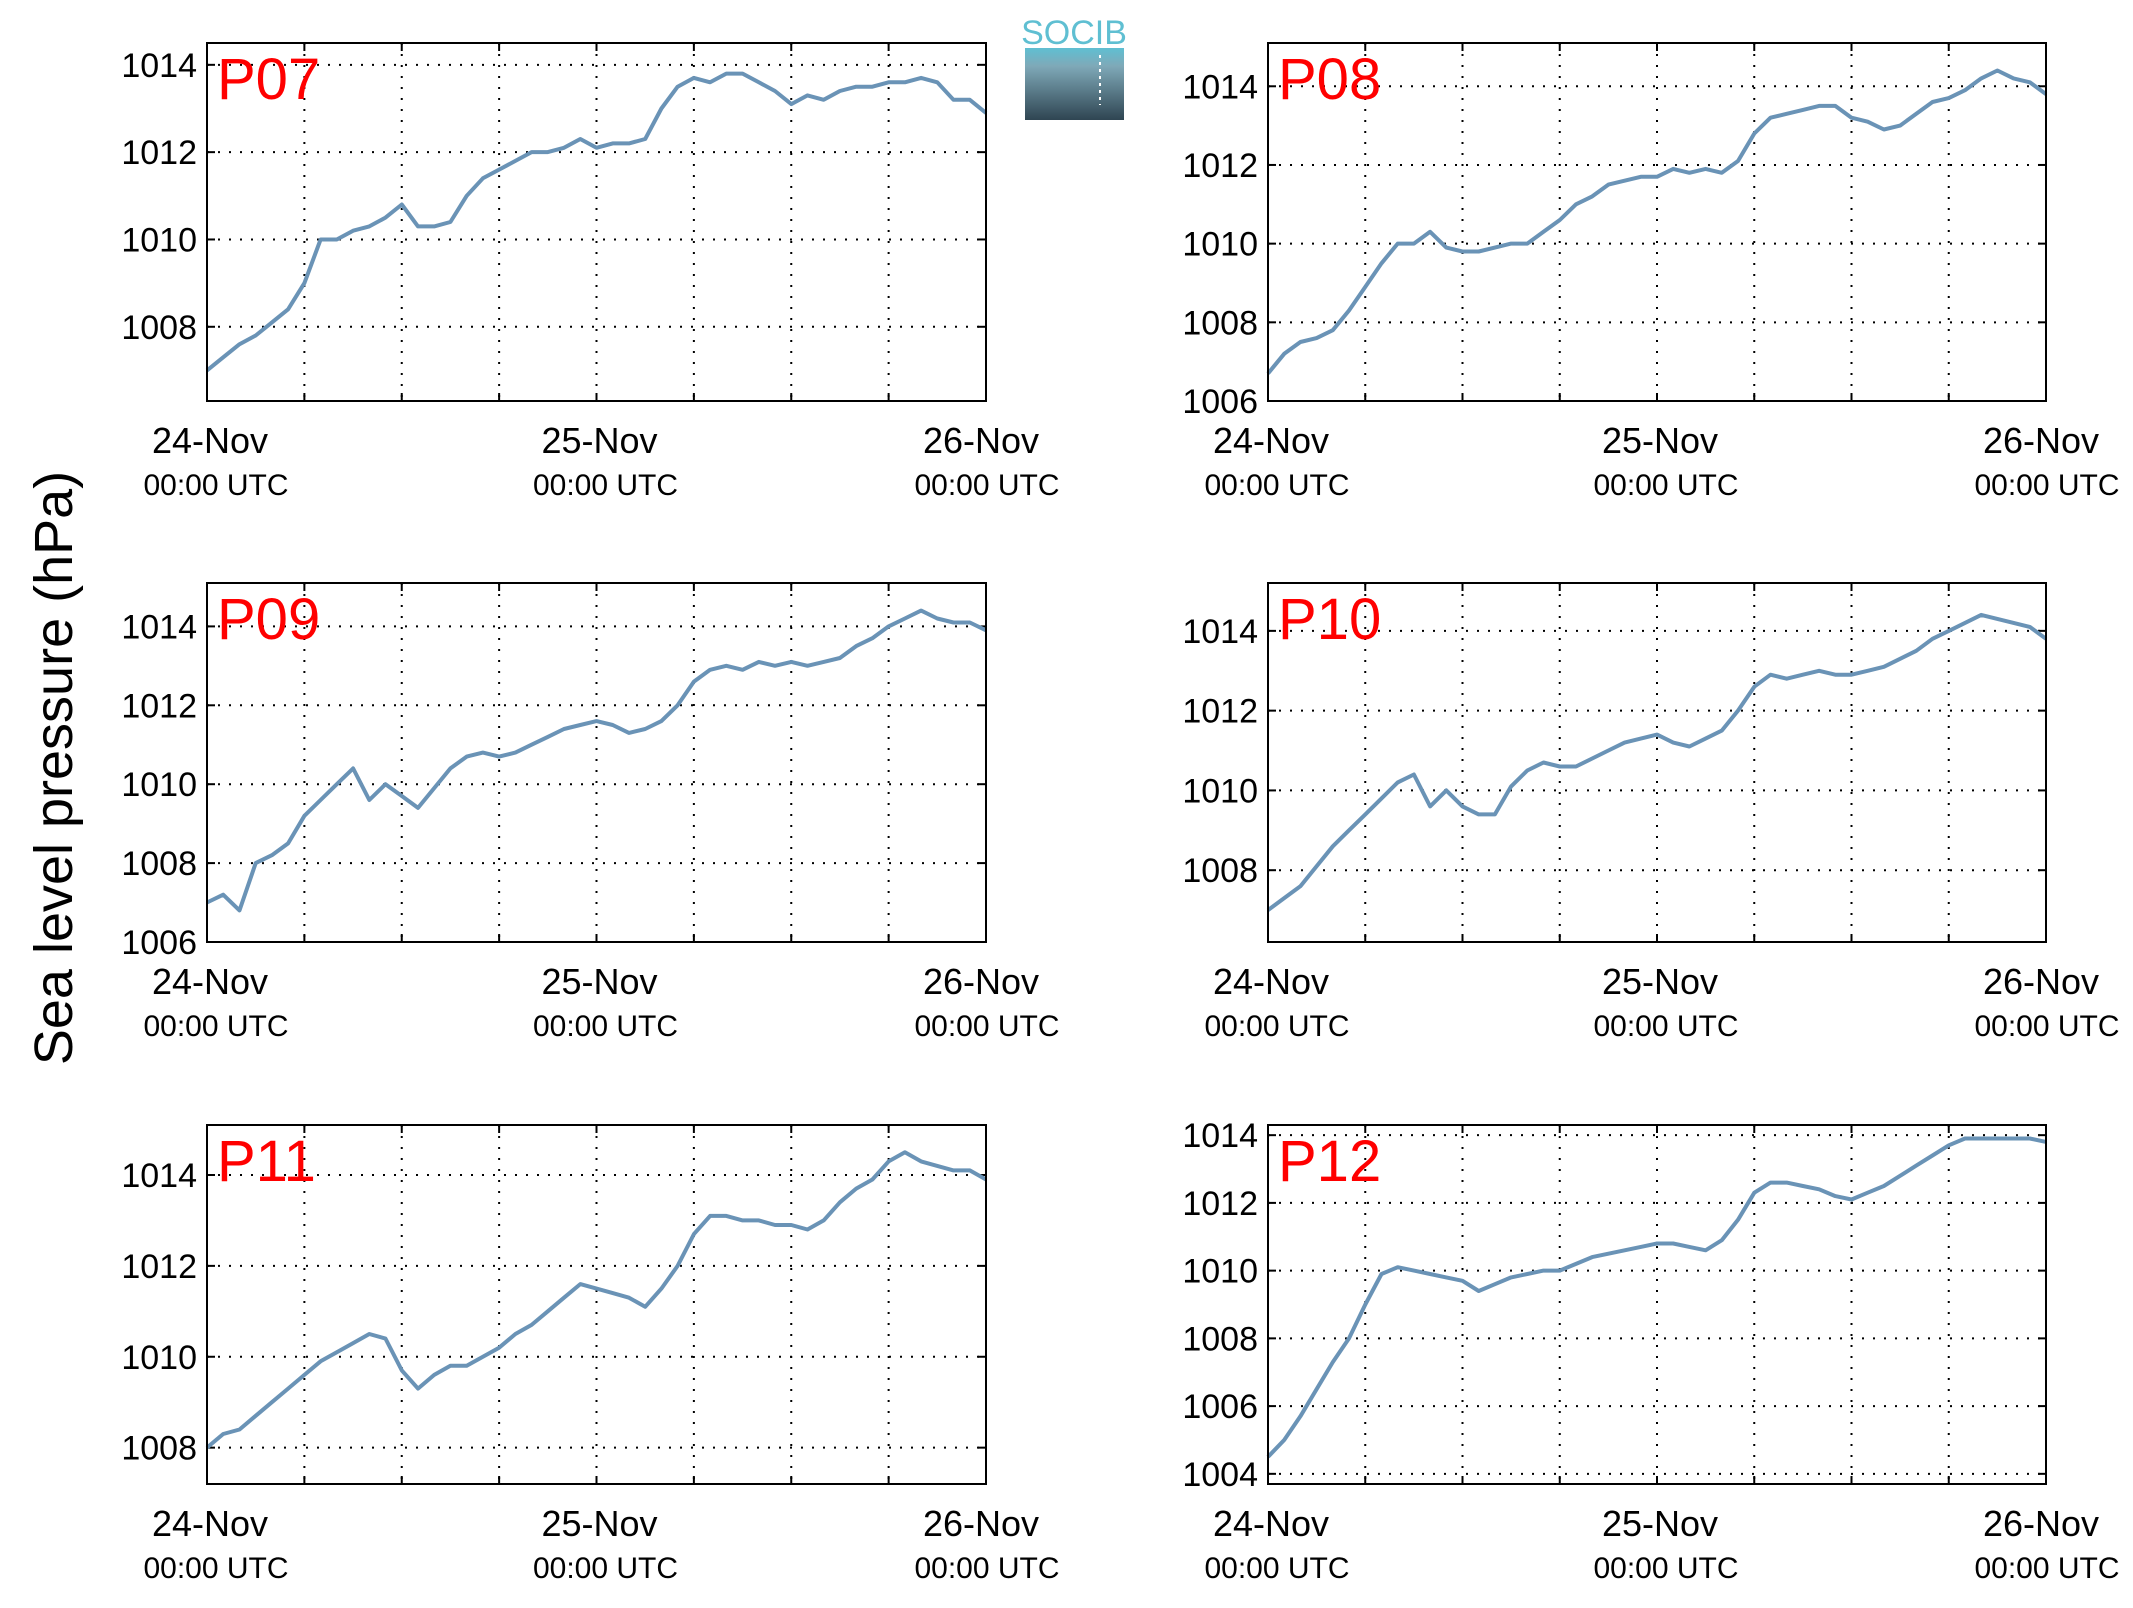 The height and width of the screenshot is (1608, 2133). Describe the element at coordinates (268, 79) in the screenshot. I see `station-label: P07` at that location.